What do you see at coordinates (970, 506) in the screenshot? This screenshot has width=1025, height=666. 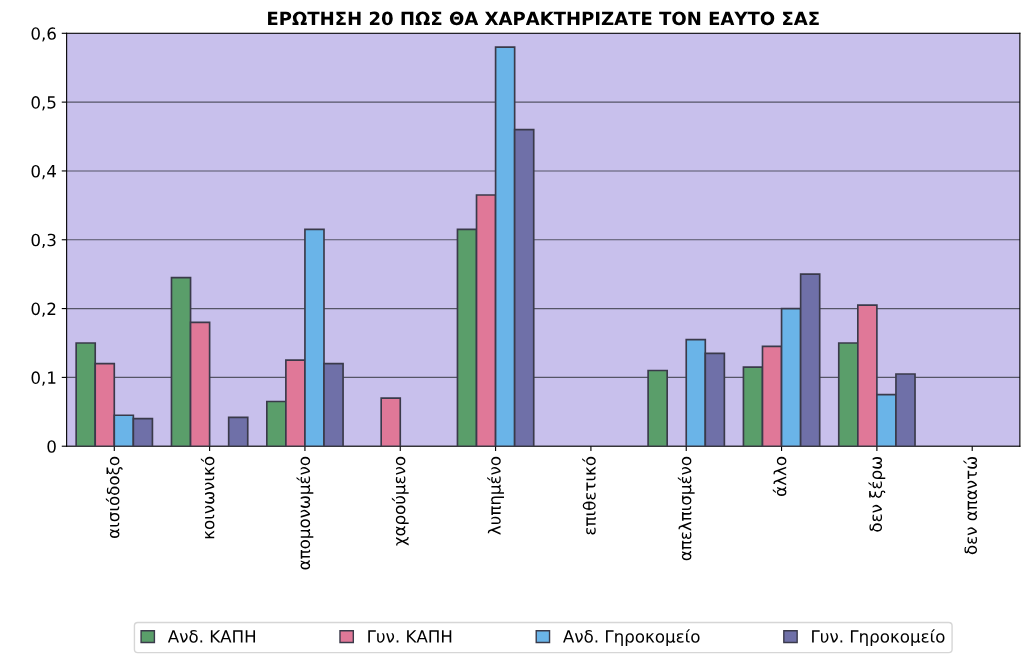 I see `x-tick-label: δεν απαντώ` at bounding box center [970, 506].